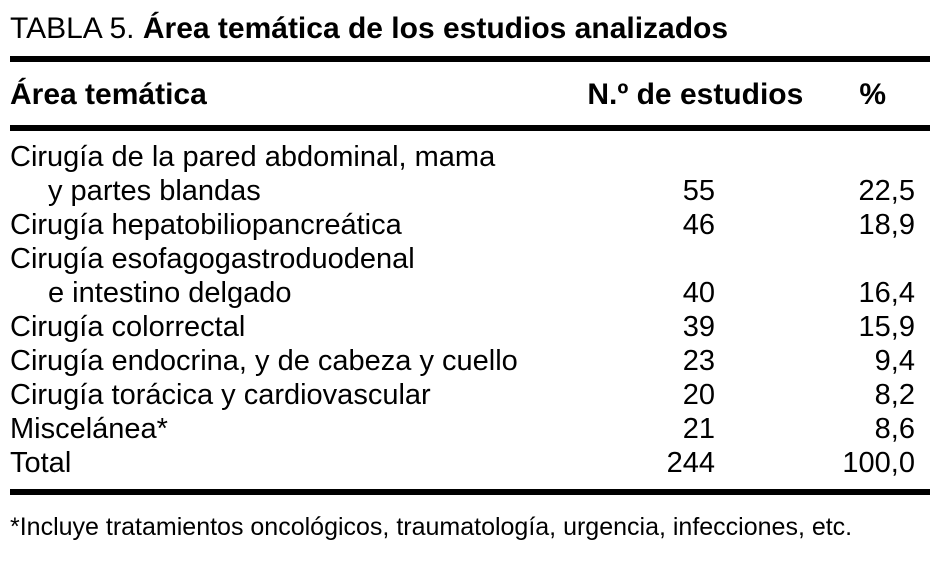  Describe the element at coordinates (89, 429) in the screenshot. I see `area-cell: Miscelánea*` at that location.